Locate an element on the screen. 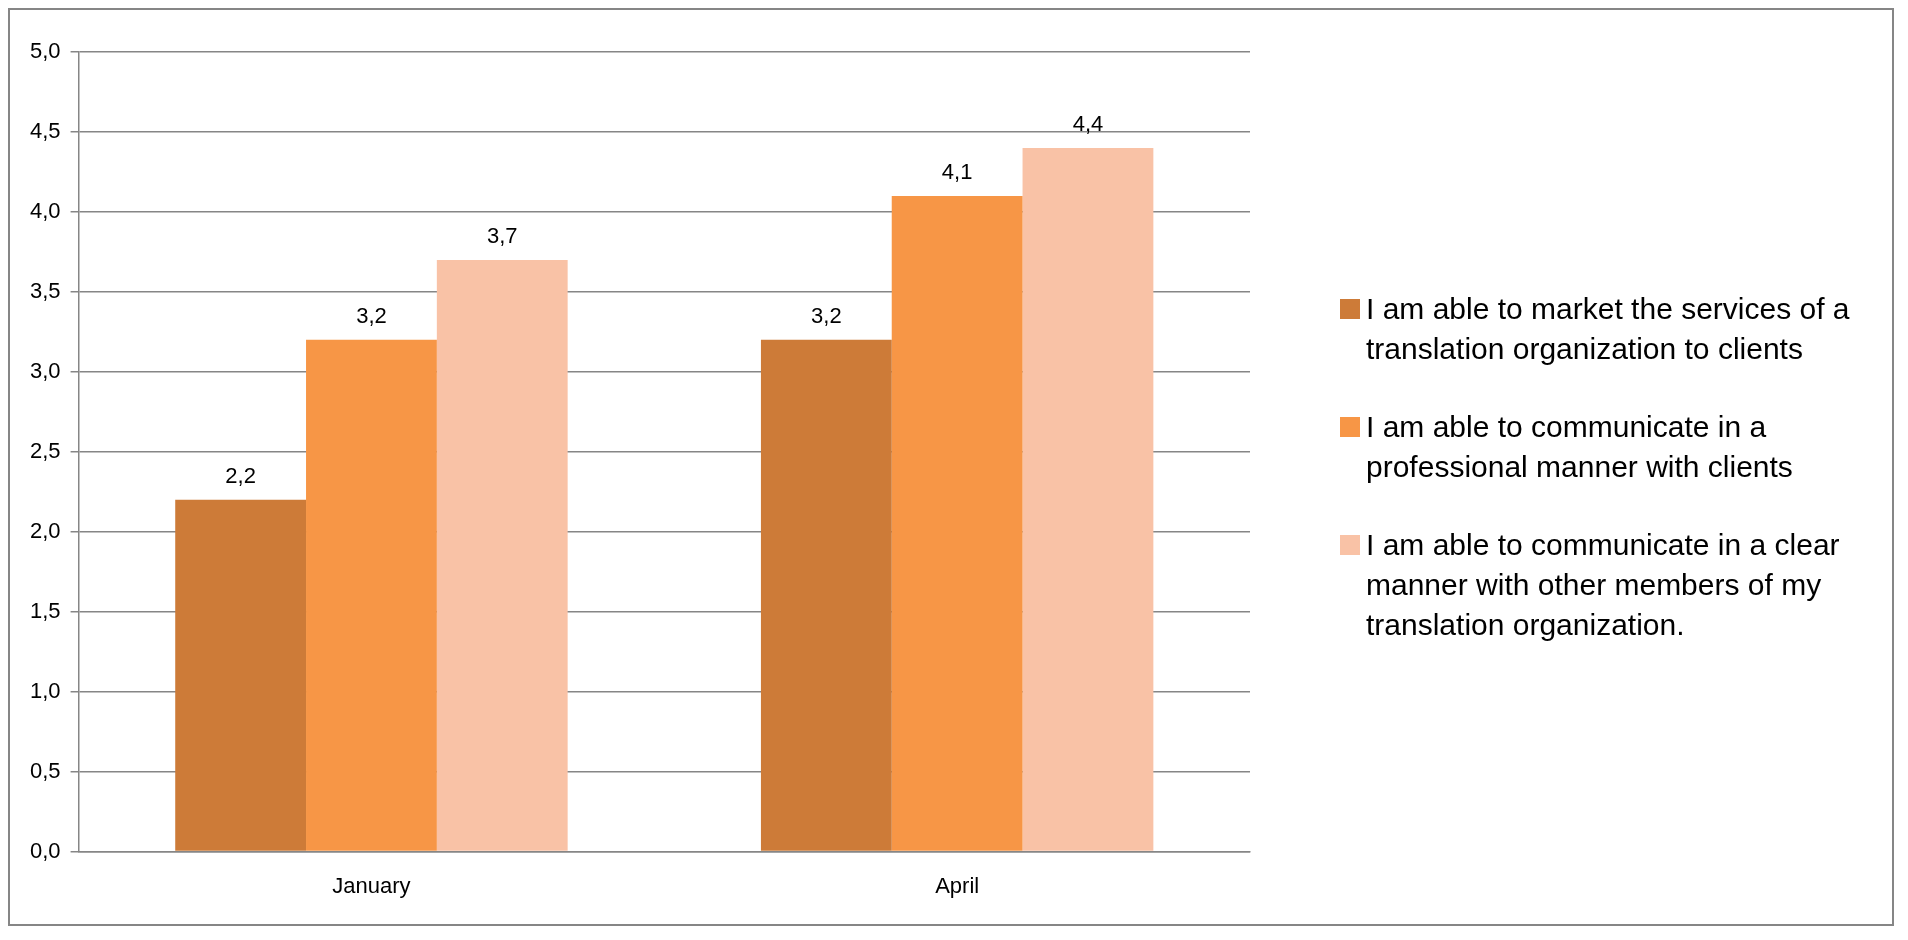  data-label: 3,7 is located at coordinates (502, 235).